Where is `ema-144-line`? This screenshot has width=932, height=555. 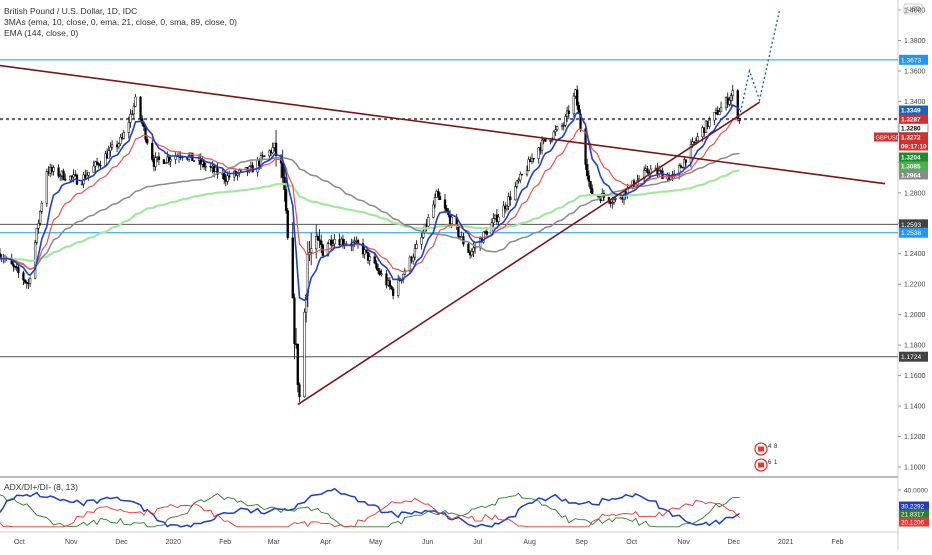
ema-144-line is located at coordinates (370, 215).